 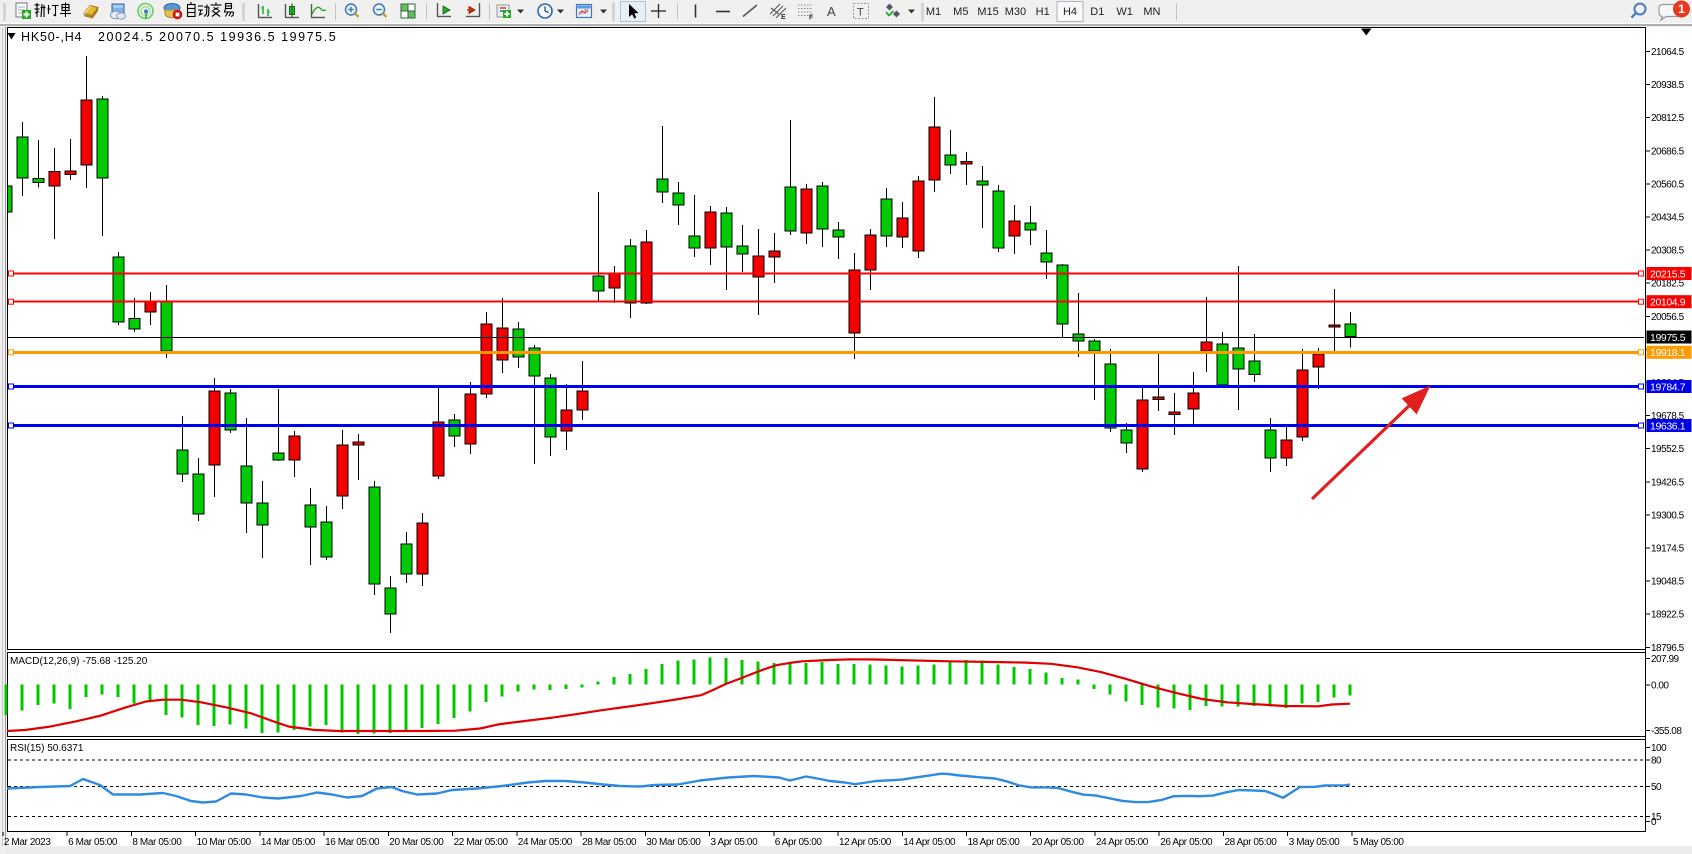 I want to click on svg-text: H4, so click(x=1070, y=12).